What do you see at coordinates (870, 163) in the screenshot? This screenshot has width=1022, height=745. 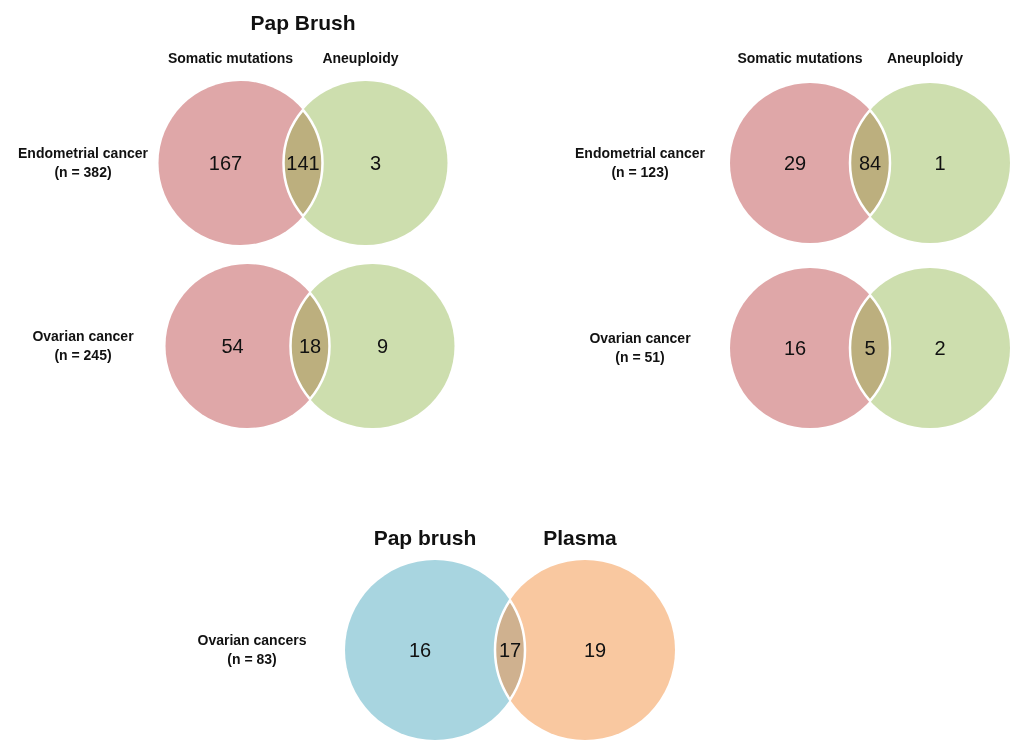 I see `data-label: 84` at bounding box center [870, 163].